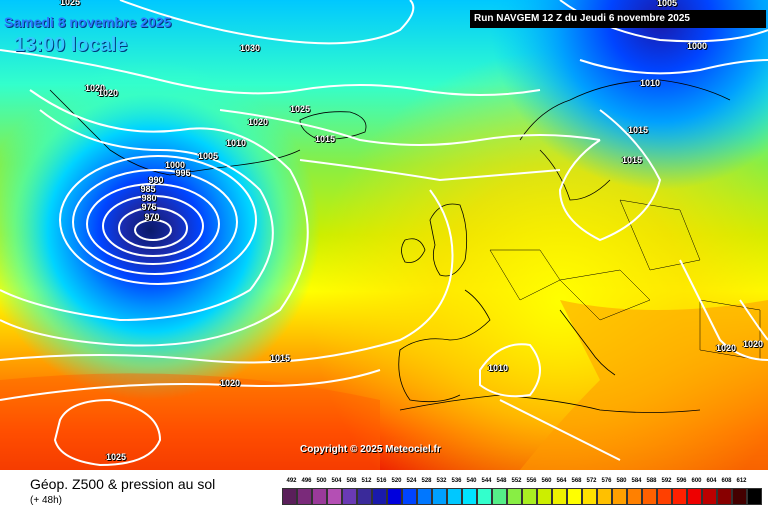 The height and width of the screenshot is (512, 768). I want to click on scale-label: 536, so click(456, 481).